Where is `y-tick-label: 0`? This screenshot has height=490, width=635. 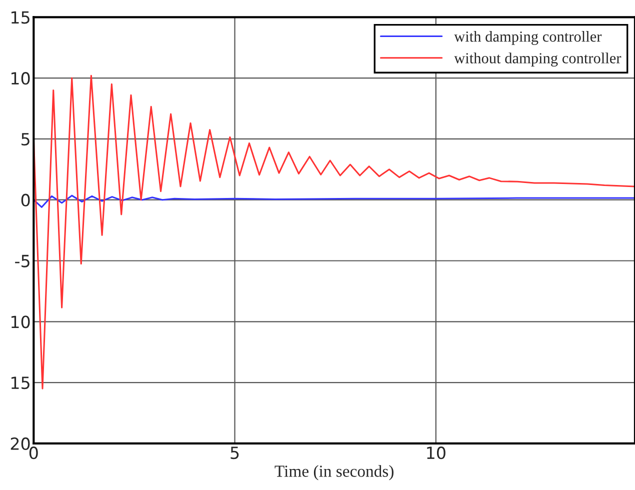 y-tick-label: 0 is located at coordinates (25, 200).